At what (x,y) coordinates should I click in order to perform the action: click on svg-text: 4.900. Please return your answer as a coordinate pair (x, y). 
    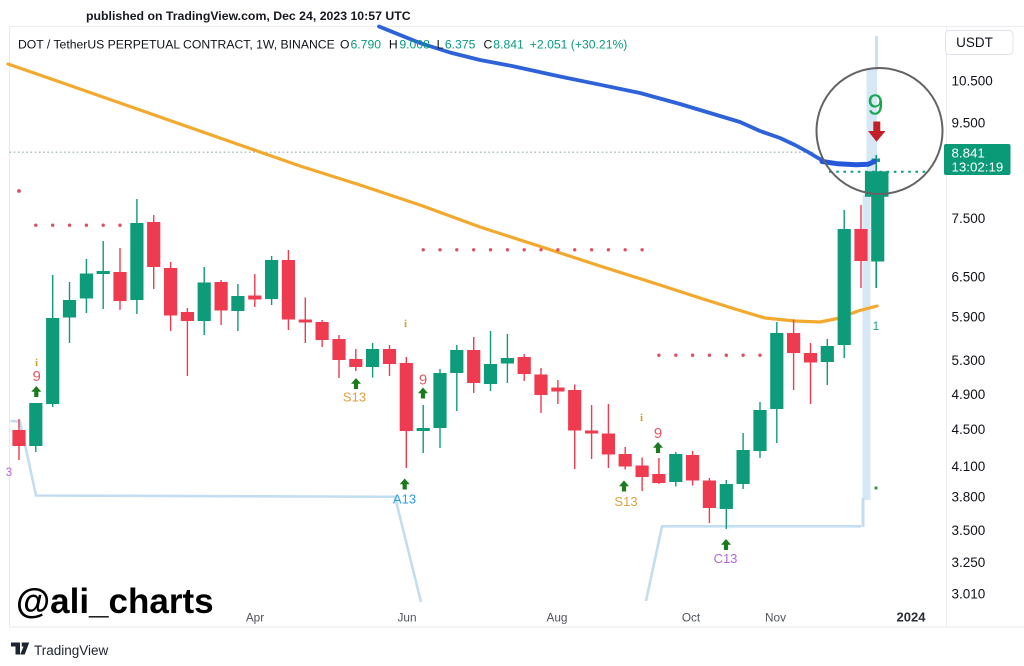
    Looking at the image, I should click on (969, 394).